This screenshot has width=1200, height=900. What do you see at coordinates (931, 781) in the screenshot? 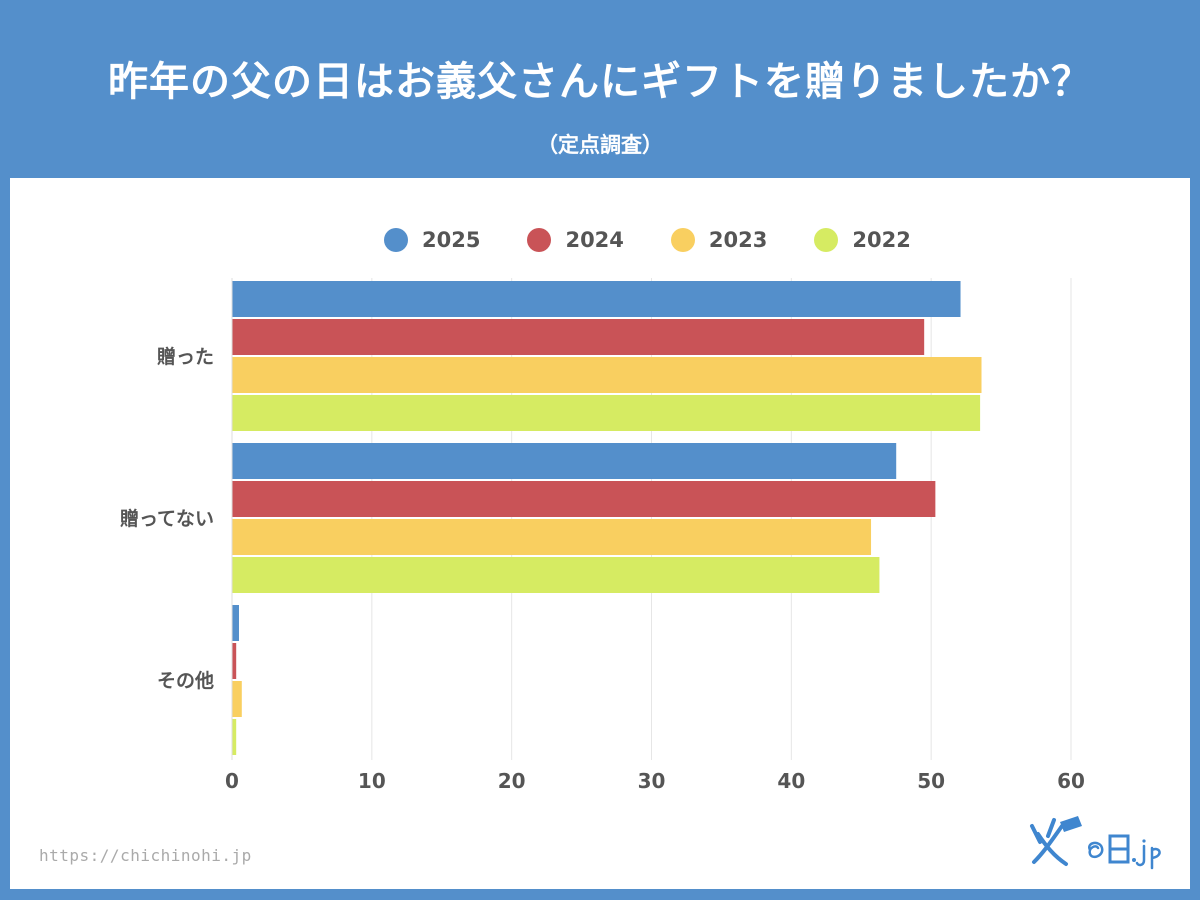
I see `x-tick-label-50: 50` at bounding box center [931, 781].